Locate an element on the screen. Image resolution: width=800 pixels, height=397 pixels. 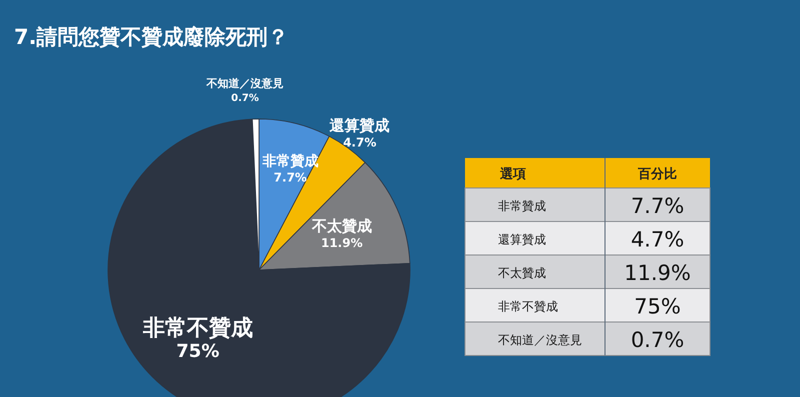
text: 百分比 is located at coordinates (657, 174).